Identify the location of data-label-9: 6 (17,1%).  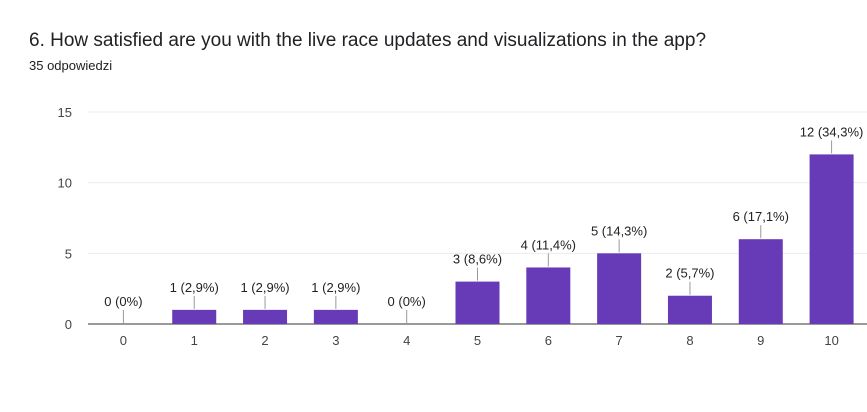
(761, 216).